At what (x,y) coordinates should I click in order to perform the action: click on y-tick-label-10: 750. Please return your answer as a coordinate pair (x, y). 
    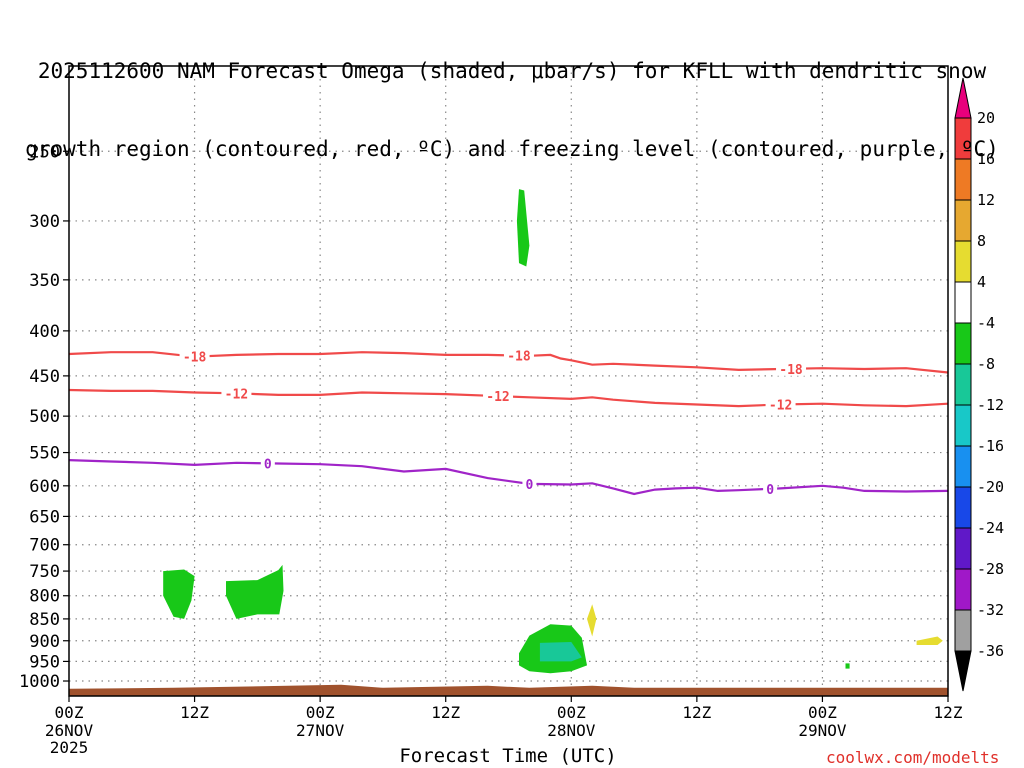
    Looking at the image, I should click on (44, 572).